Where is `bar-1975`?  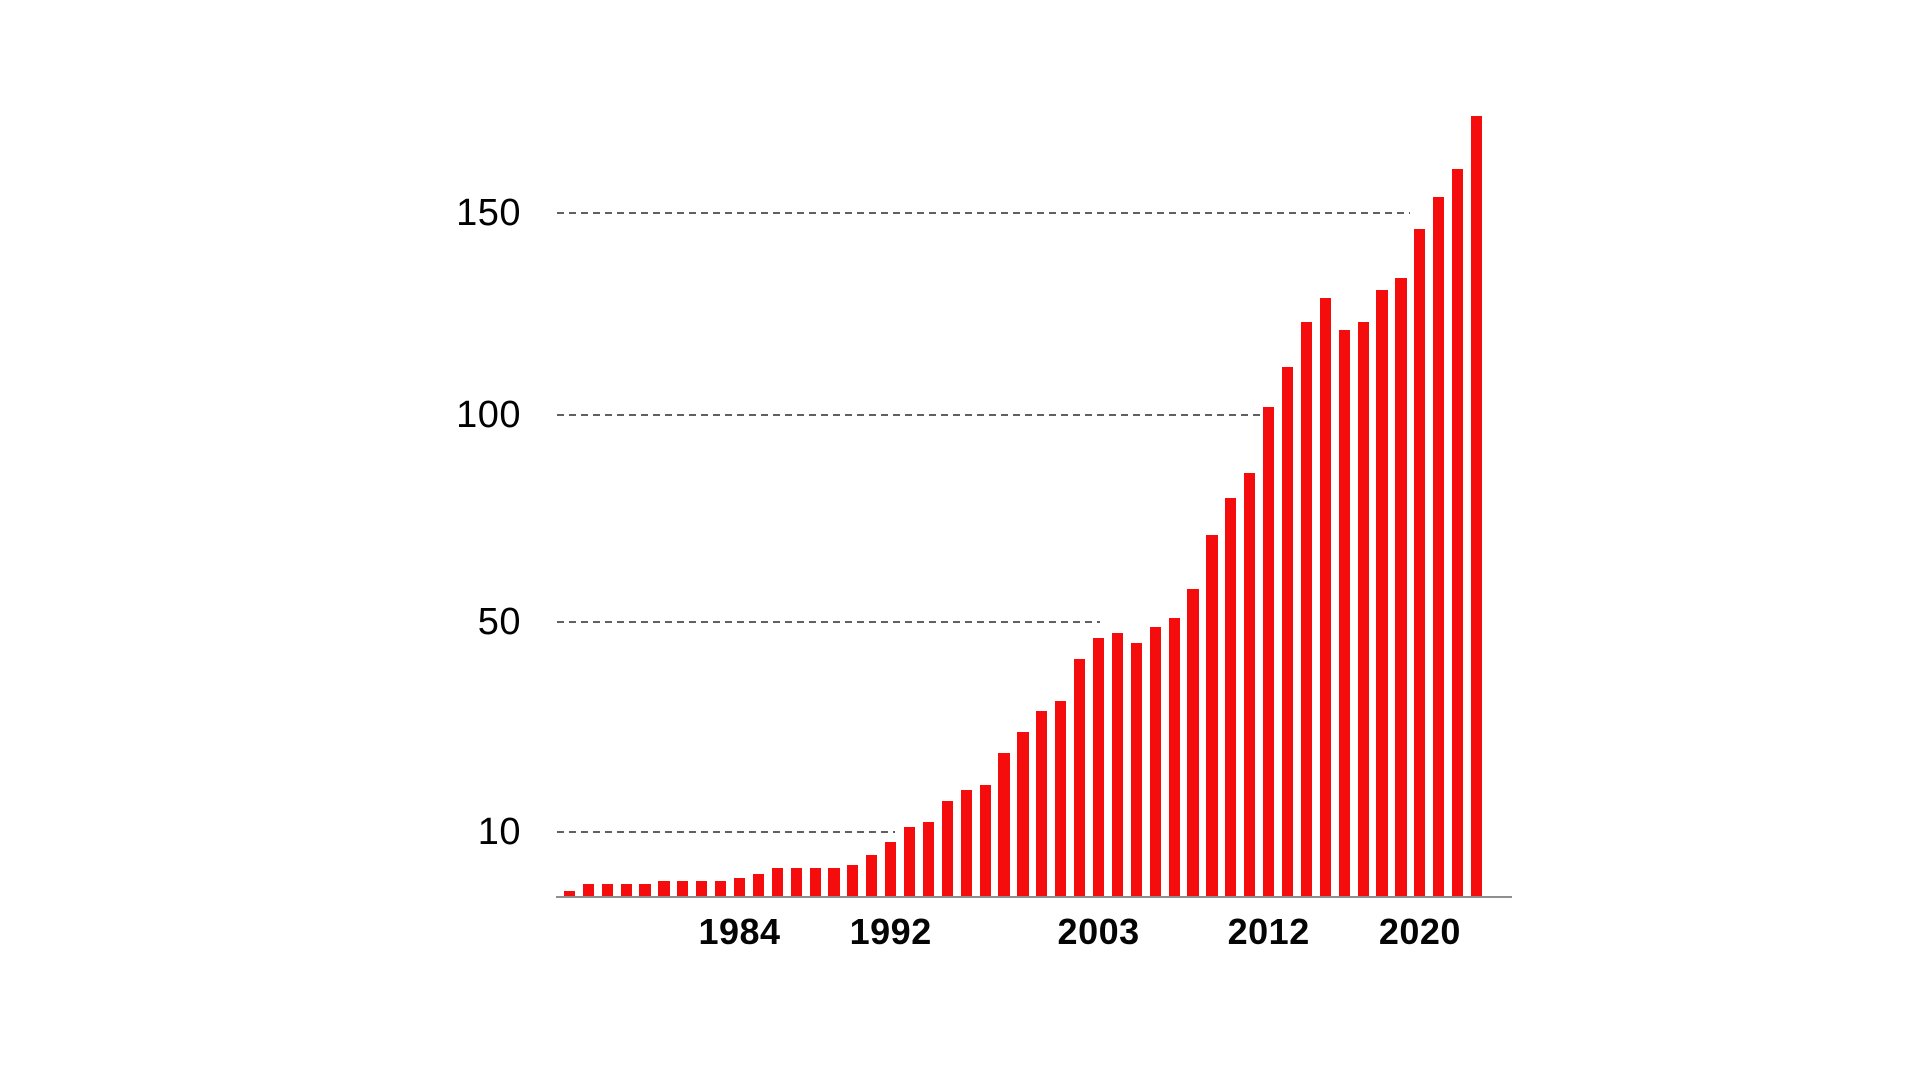 bar-1975 is located at coordinates (569, 893).